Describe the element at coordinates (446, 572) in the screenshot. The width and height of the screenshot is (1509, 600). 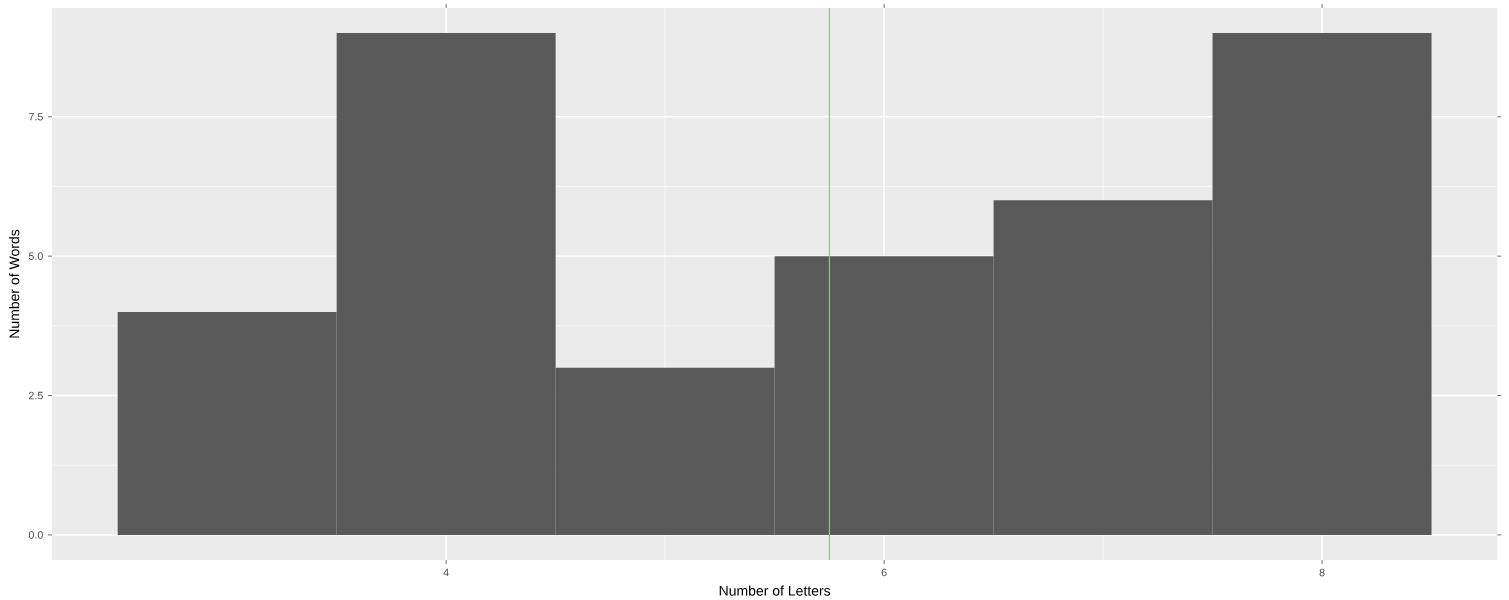
I see `x-tick-label: 4` at that location.